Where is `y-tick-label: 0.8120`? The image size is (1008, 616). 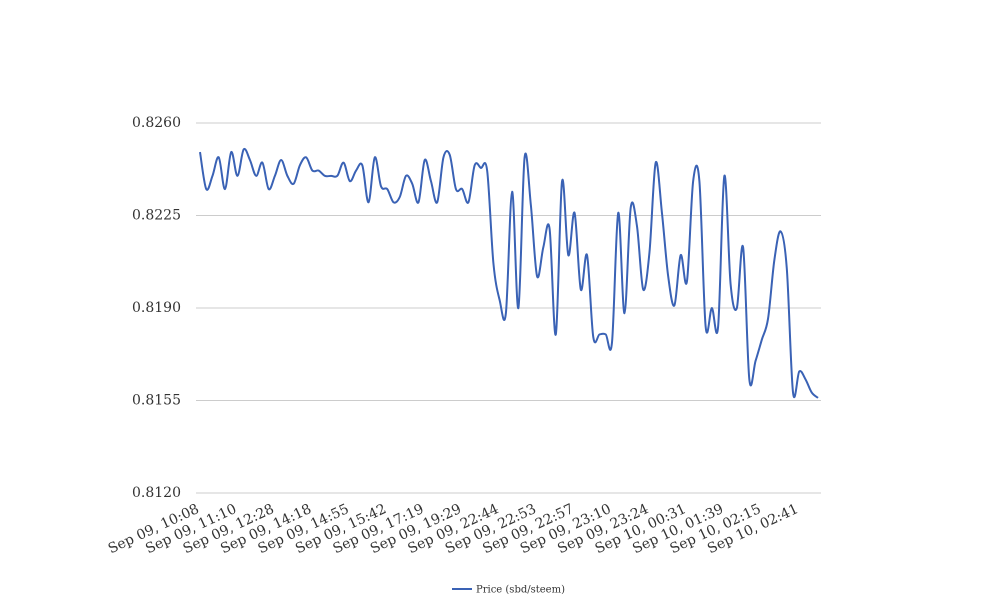
y-tick-label: 0.8120 is located at coordinates (156, 493).